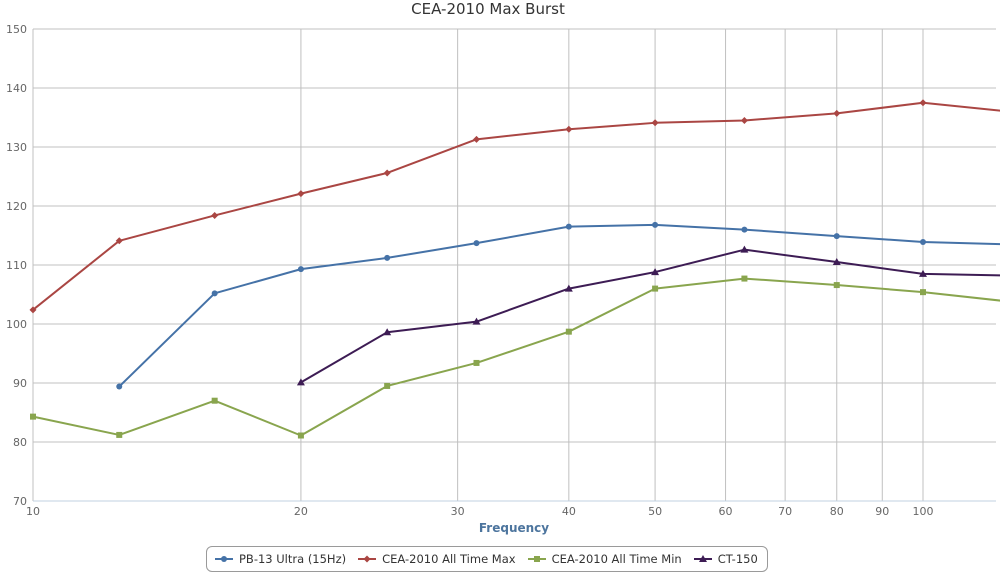 This screenshot has width=1006, height=574. Describe the element at coordinates (16, 206) in the screenshot. I see `y-tick-label: 120` at that location.